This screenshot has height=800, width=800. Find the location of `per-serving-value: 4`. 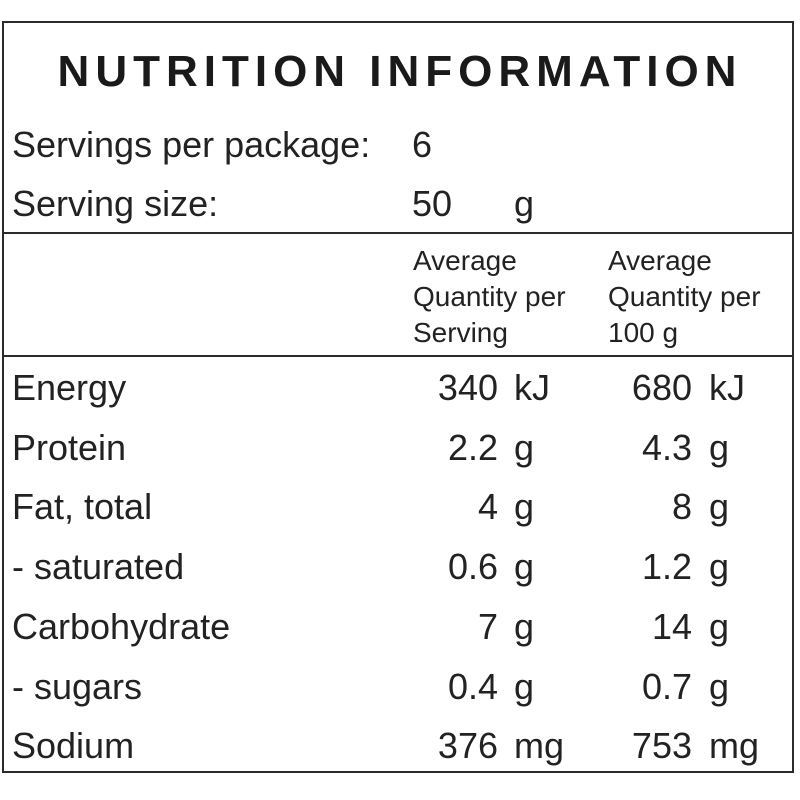

per-serving-value: 4 is located at coordinates (487, 506).